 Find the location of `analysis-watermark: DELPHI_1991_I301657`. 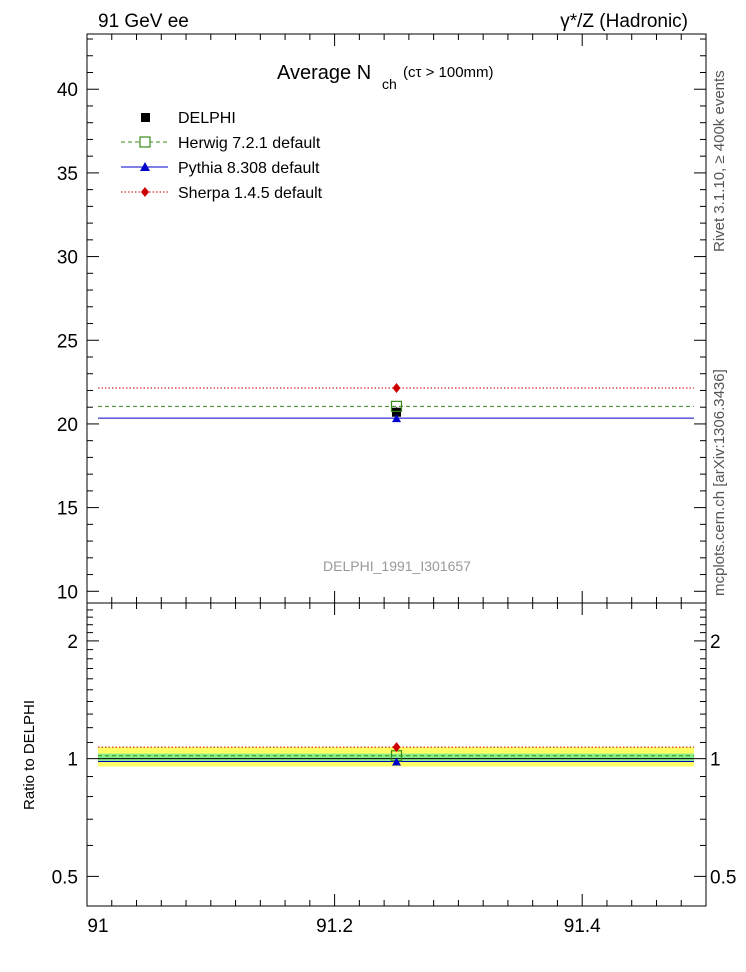

analysis-watermark: DELPHI_1991_I301657 is located at coordinates (397, 566).